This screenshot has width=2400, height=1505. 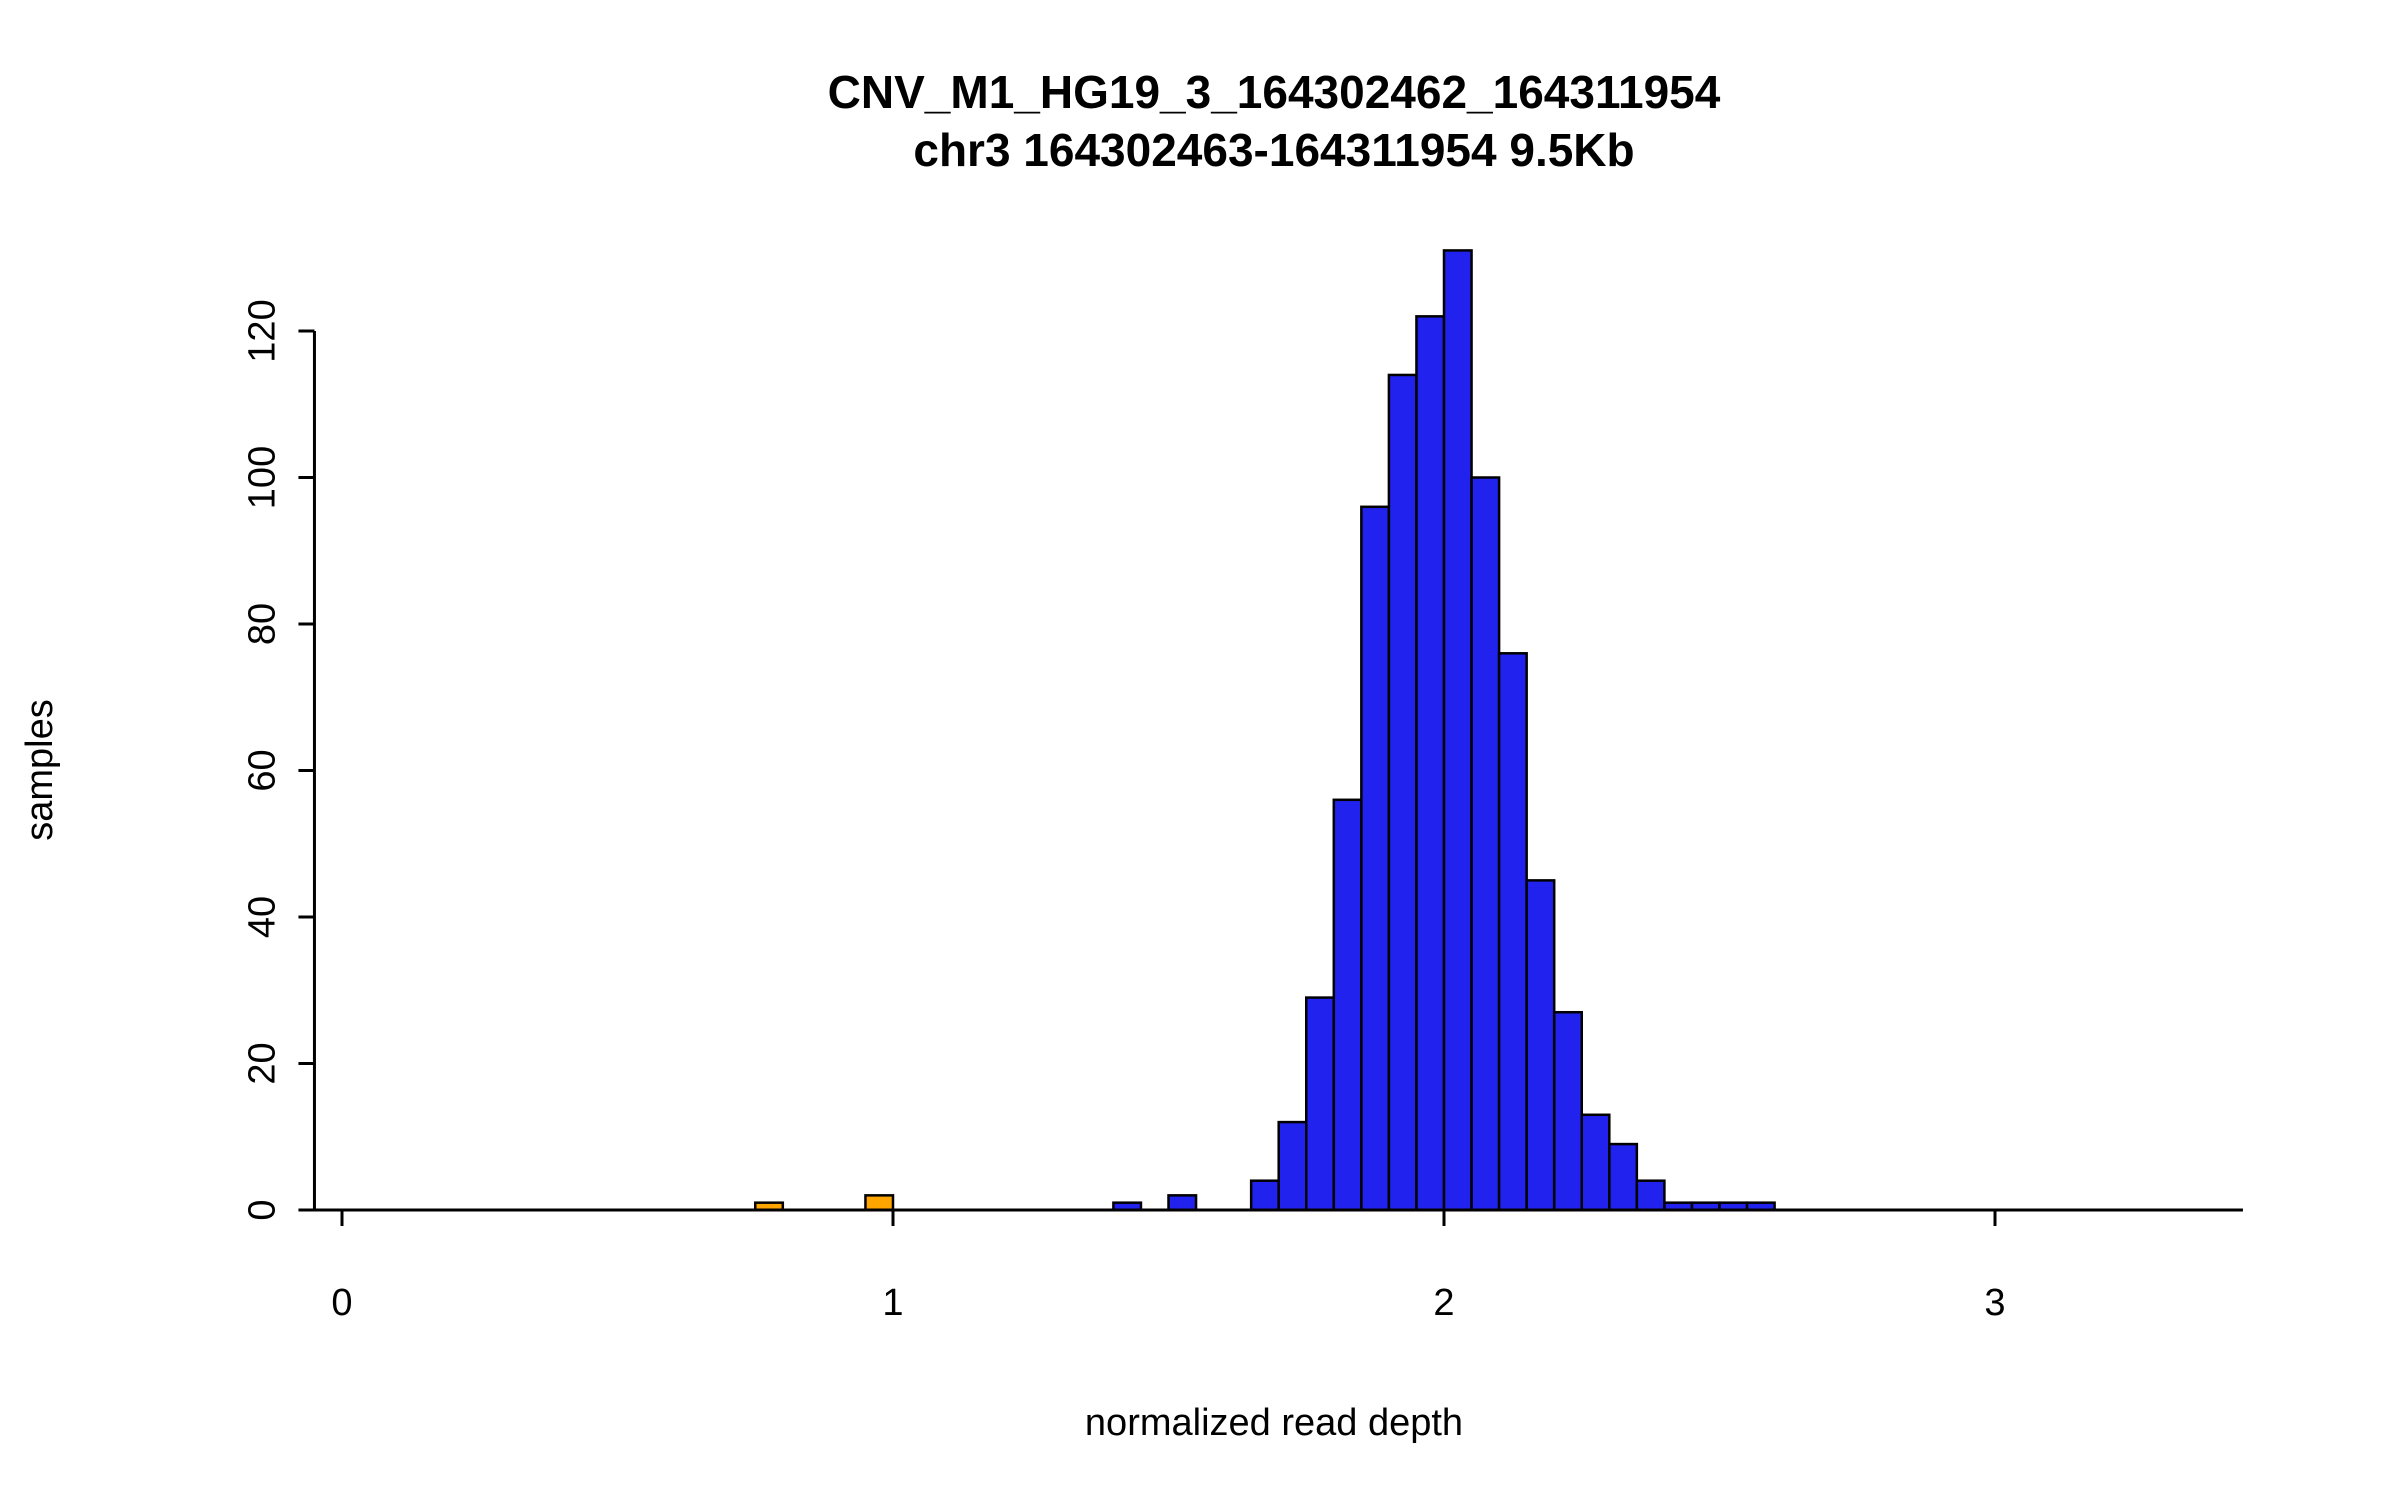 I want to click on chart-title: CNV_M1_HG19_3_164302462_164311954, so click(x=1274, y=92).